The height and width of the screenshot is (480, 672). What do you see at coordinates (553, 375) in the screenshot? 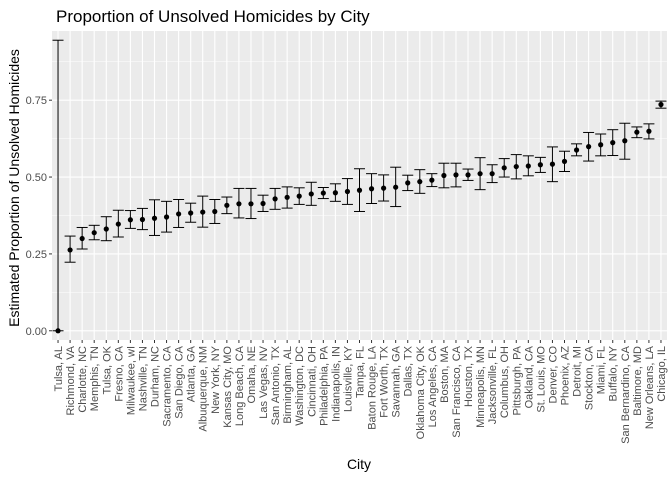
I see `x-tick-label: Denver, CO` at bounding box center [553, 375].